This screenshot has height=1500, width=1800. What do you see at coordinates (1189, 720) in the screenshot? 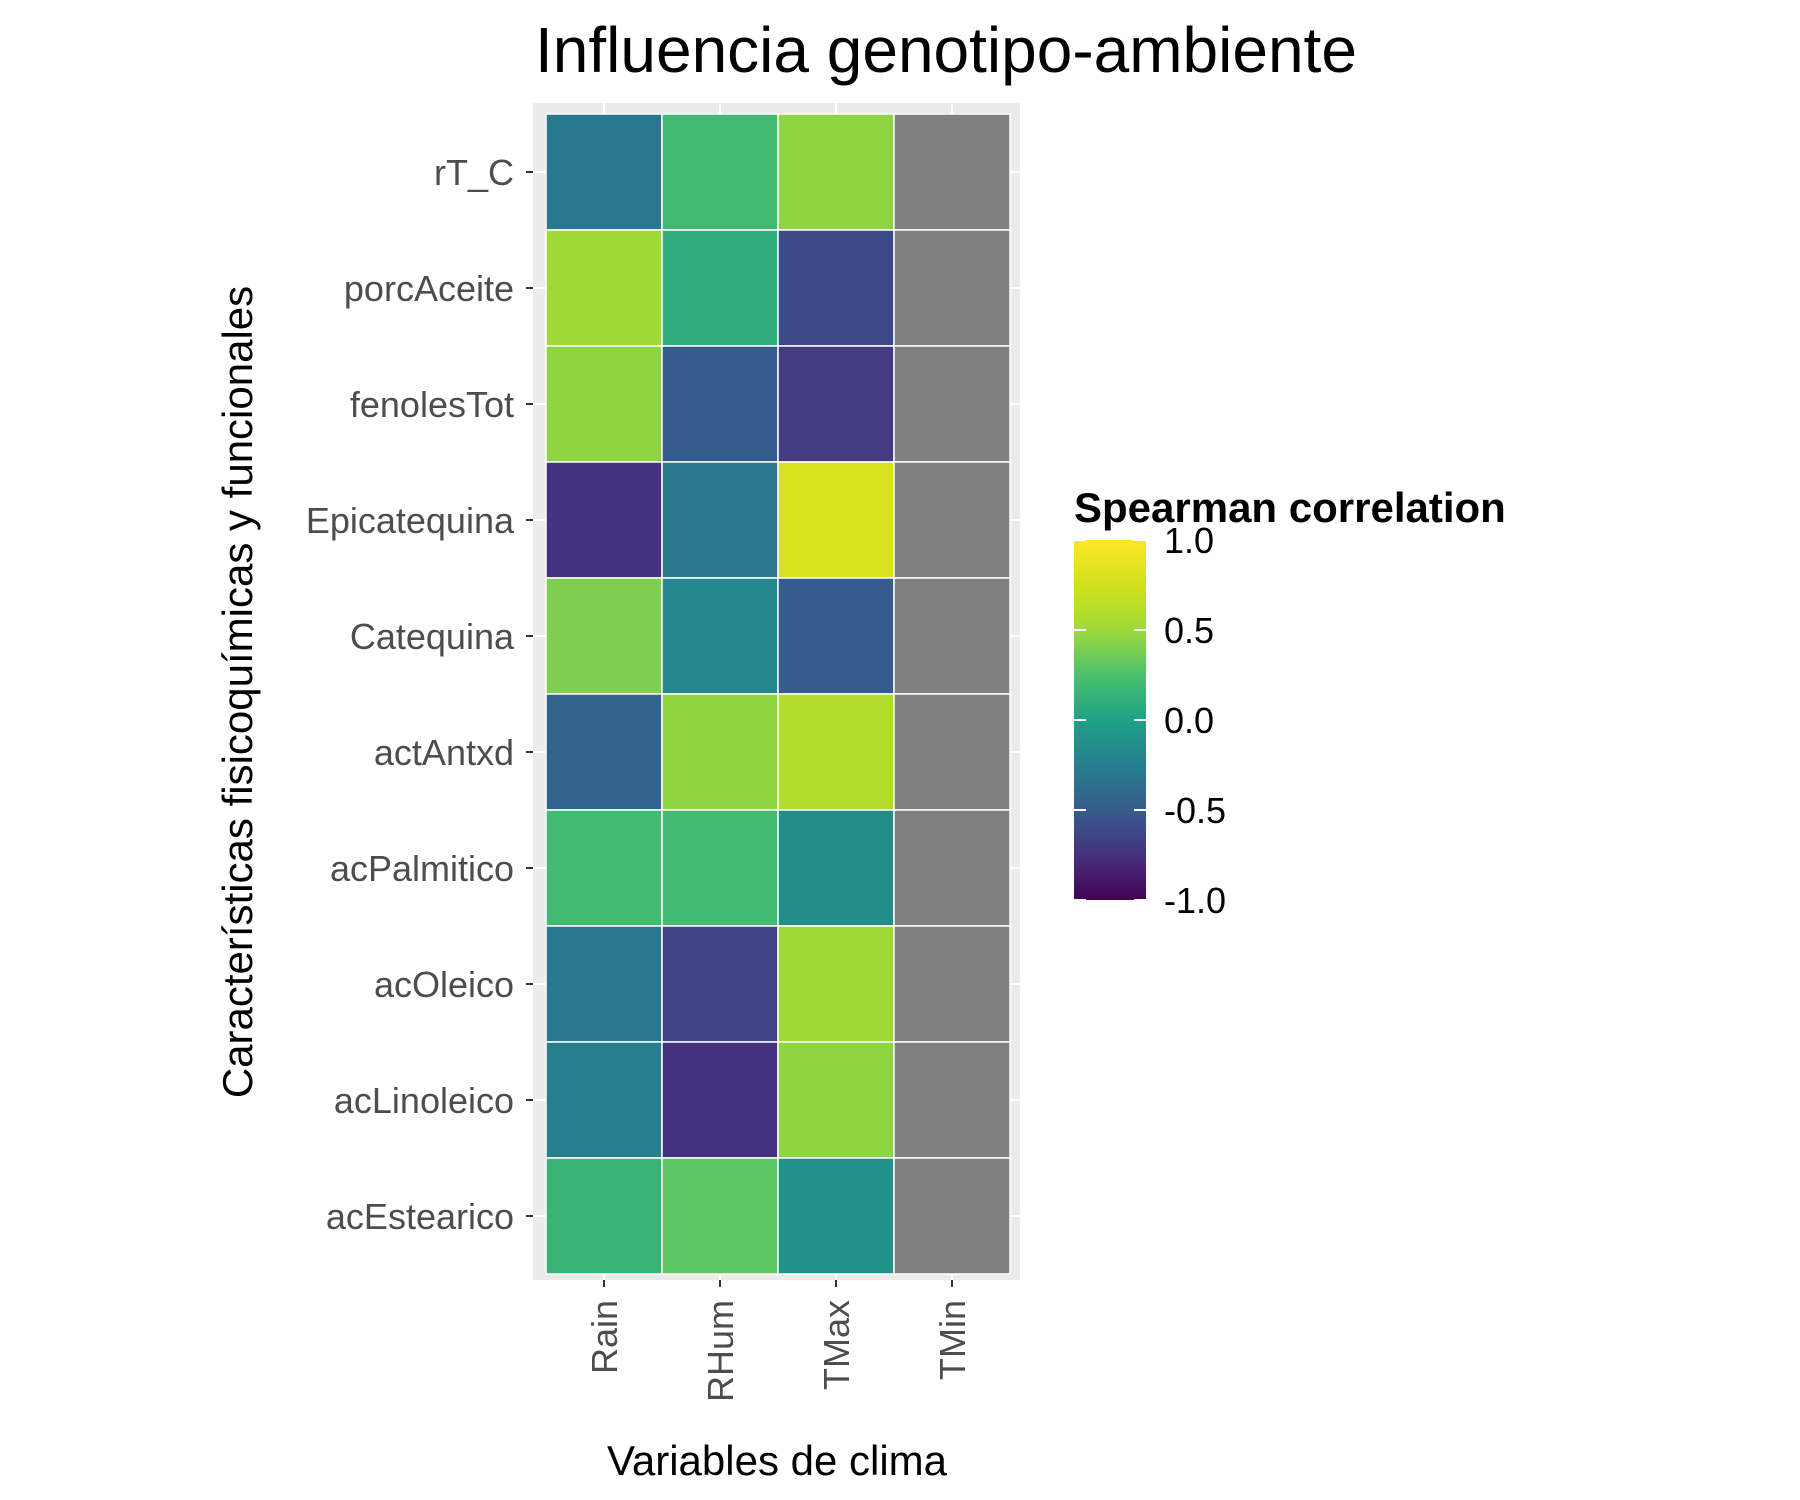
I see `legend-tick-label: 0.0` at bounding box center [1189, 720].